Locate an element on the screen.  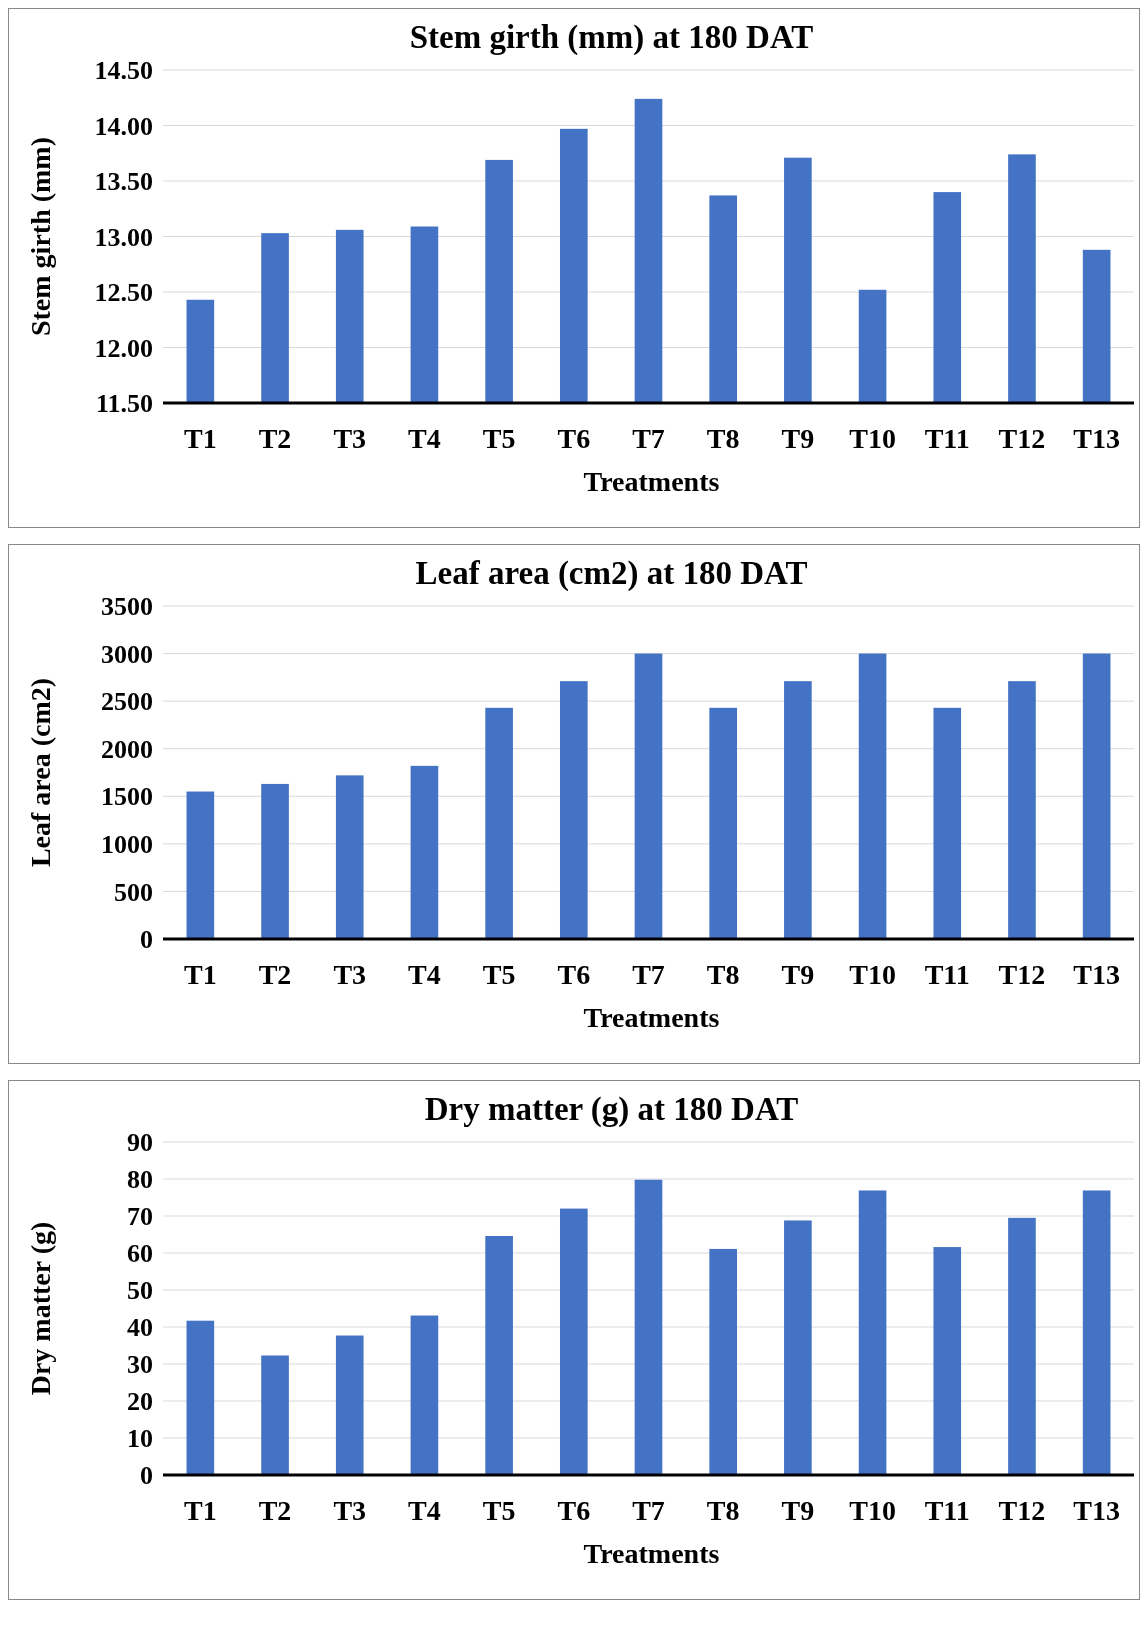
y-axis-title: Stem girth (mm) is located at coordinates (40, 236).